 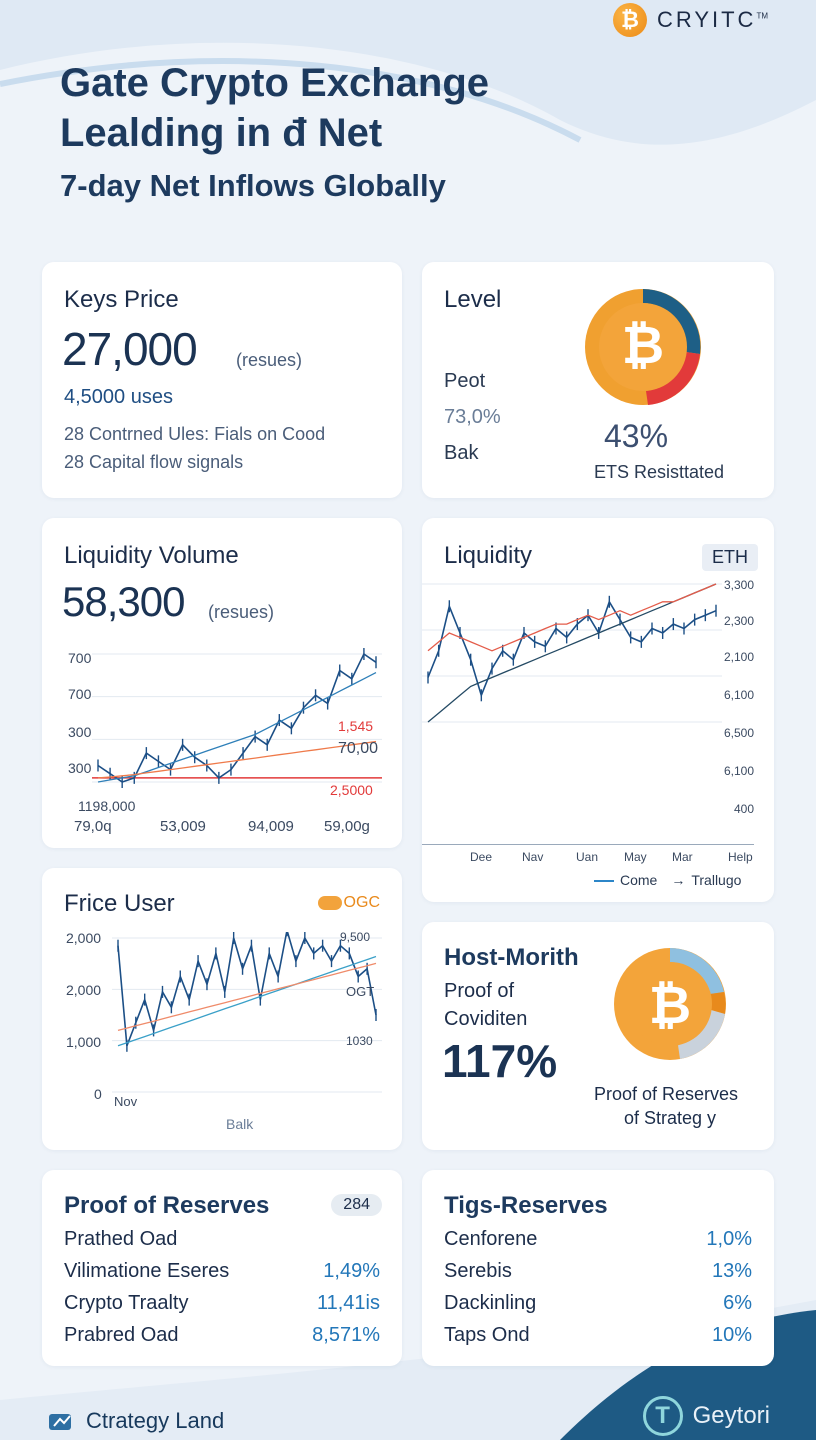 What do you see at coordinates (269, 360) in the screenshot?
I see `key-price-note: (resues)` at bounding box center [269, 360].